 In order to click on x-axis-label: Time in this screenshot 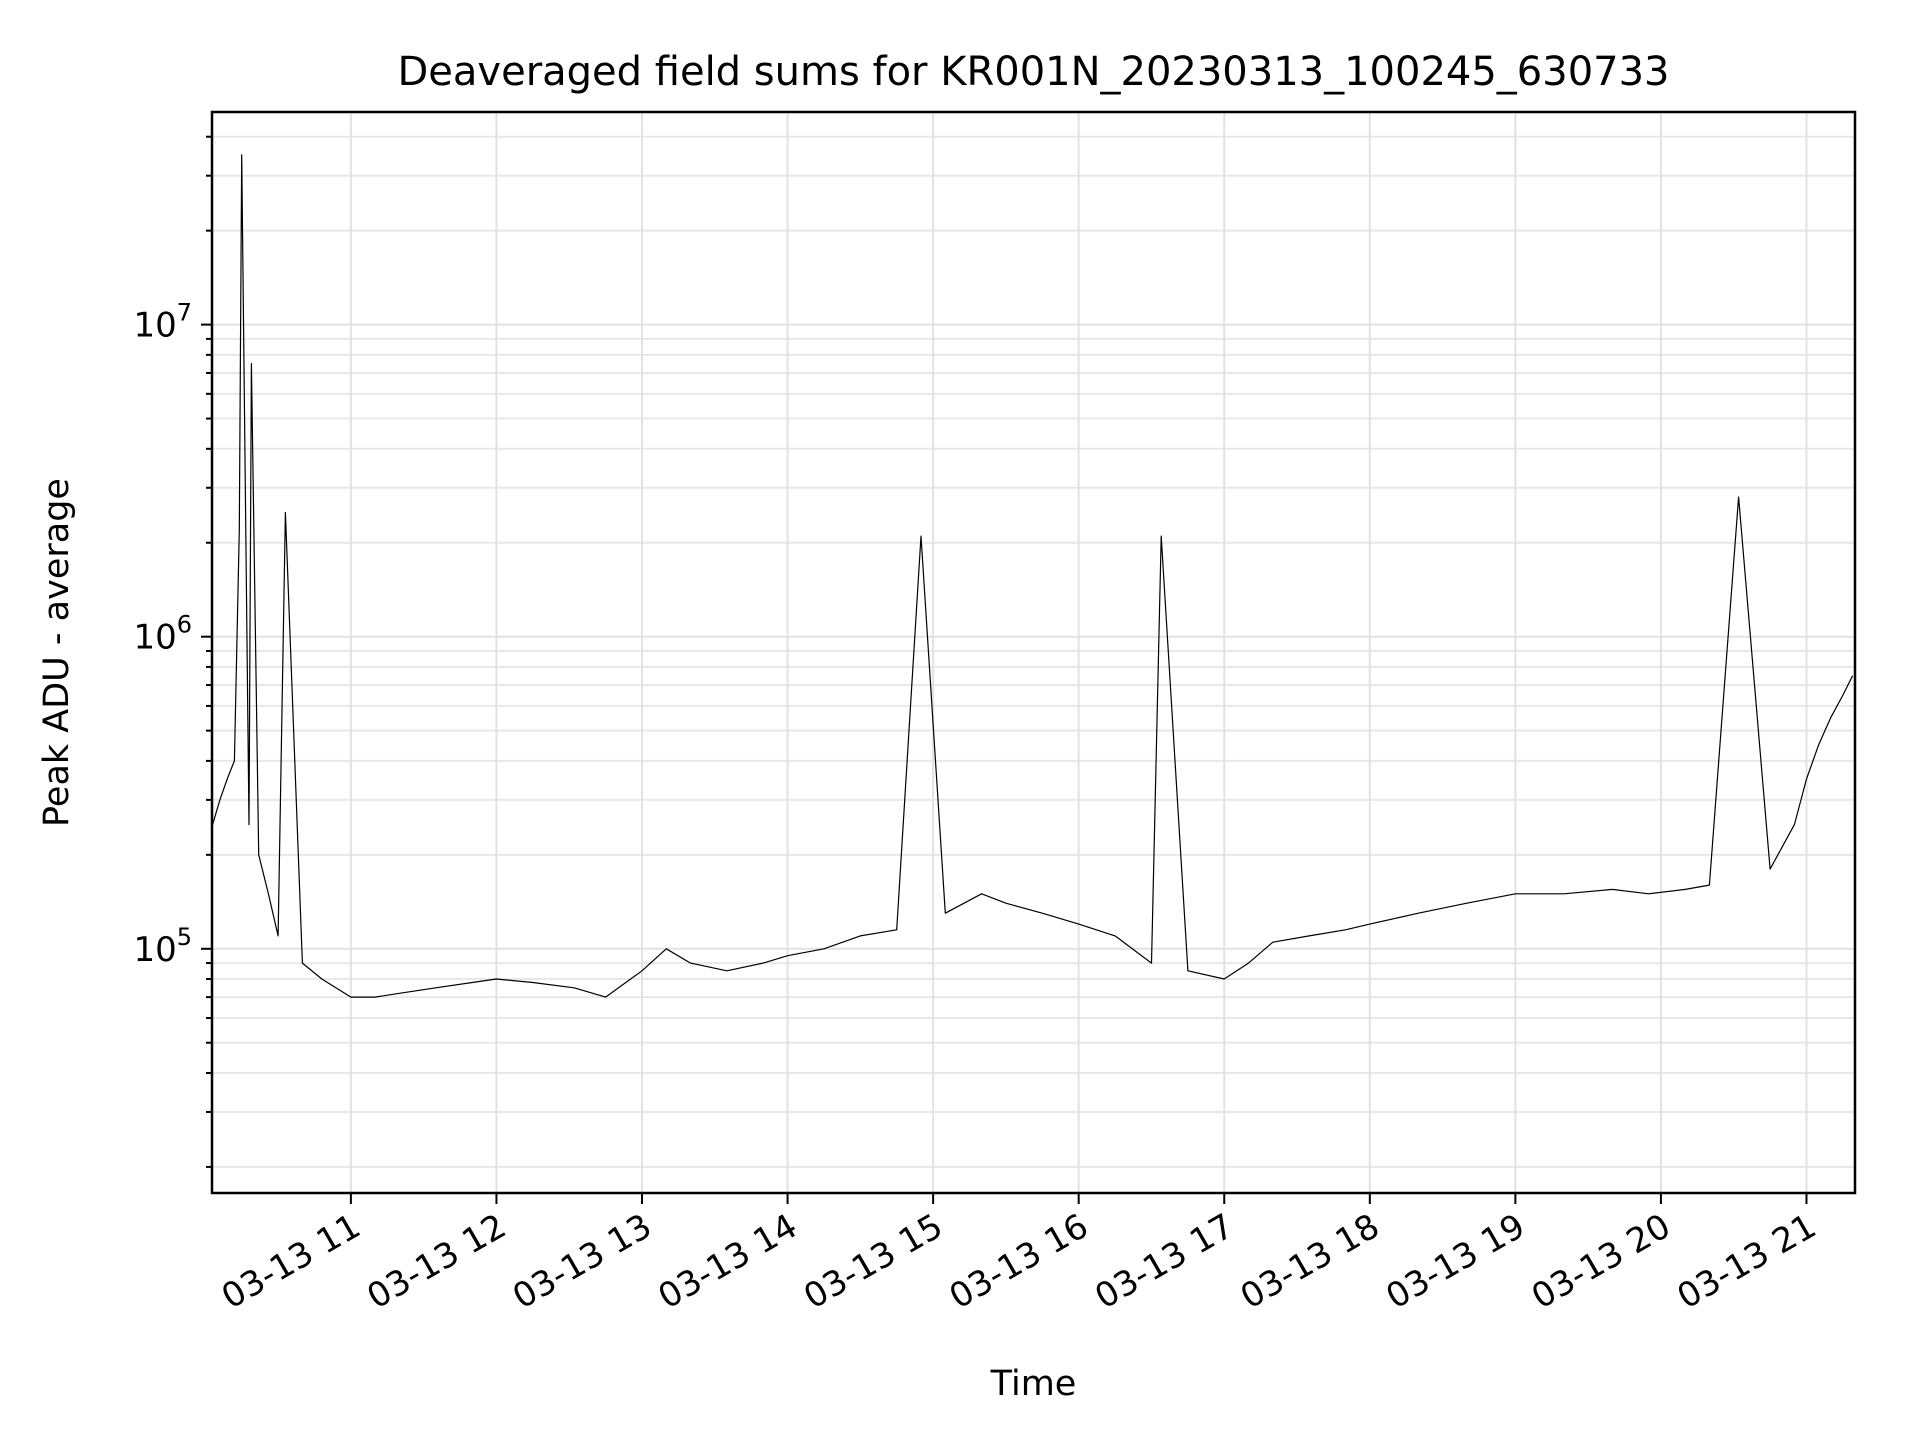, I will do `click(1033, 1384)`.